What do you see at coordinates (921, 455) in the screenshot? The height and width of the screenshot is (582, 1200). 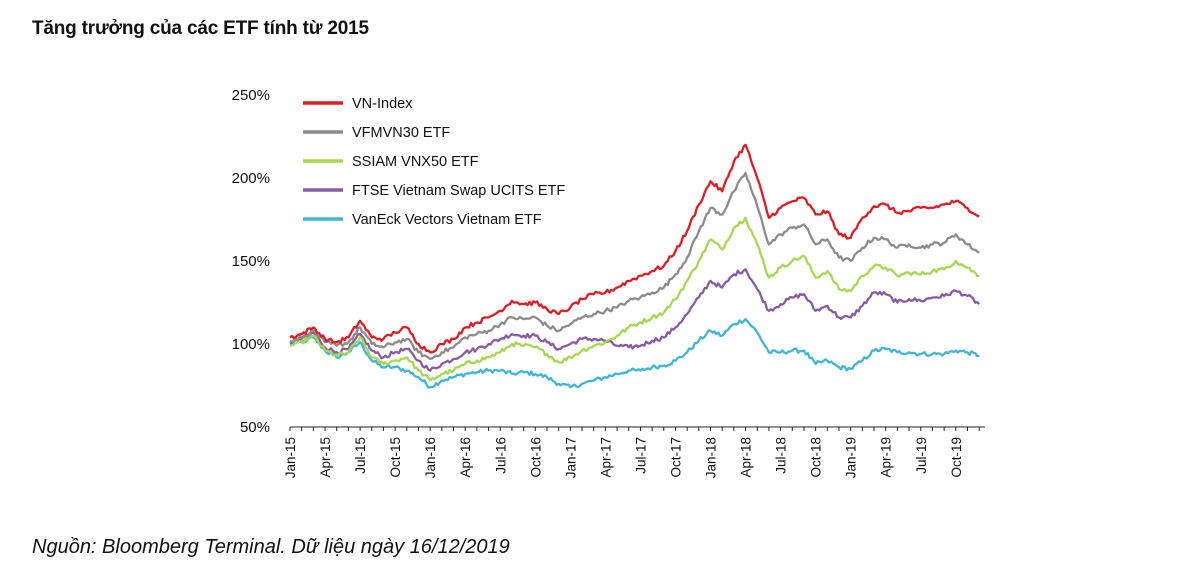 I see `x-tick-label: Jul-19` at bounding box center [921, 455].